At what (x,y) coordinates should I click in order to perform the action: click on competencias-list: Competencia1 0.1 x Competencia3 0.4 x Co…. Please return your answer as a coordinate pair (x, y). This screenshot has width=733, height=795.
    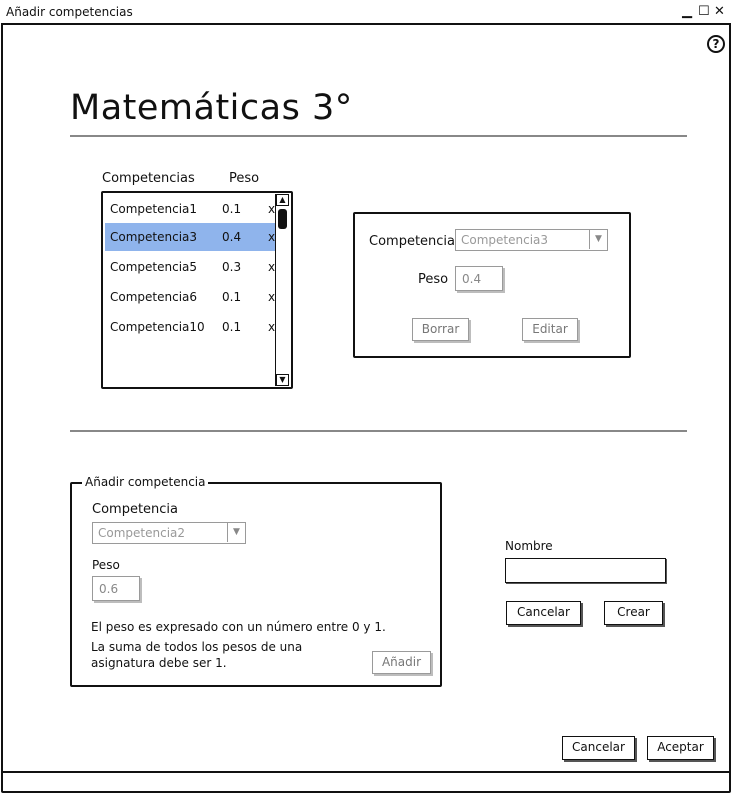
    Looking at the image, I should click on (197, 290).